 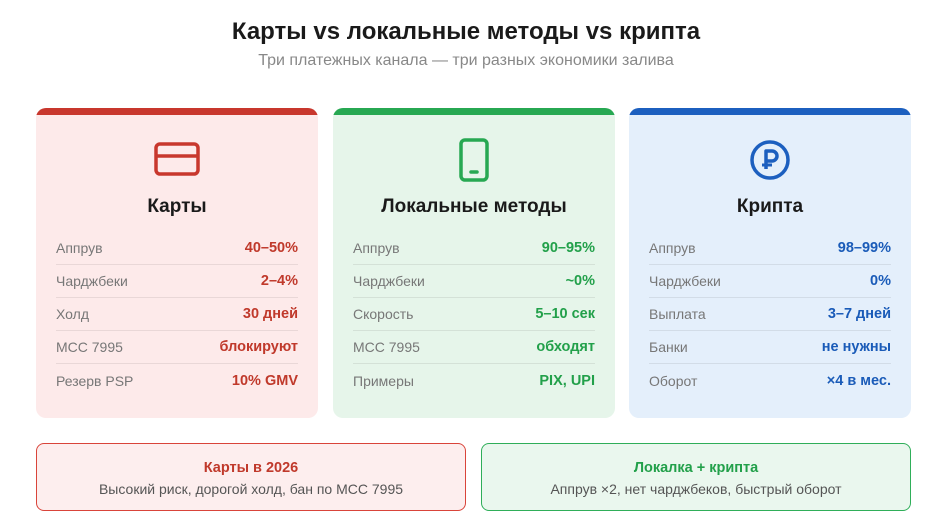 What do you see at coordinates (474, 248) in the screenshot?
I see `table-row: Аппрув 90–95%` at bounding box center [474, 248].